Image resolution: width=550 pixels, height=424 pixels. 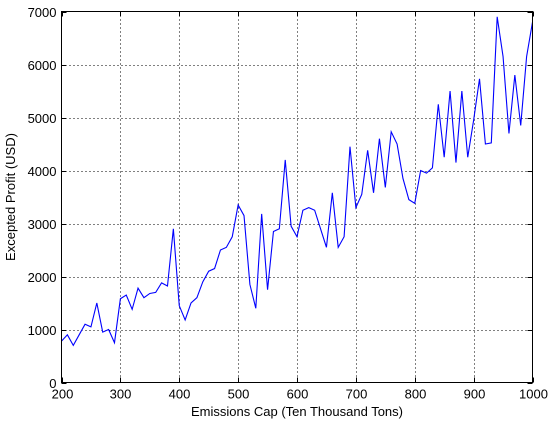 What do you see at coordinates (42, 12) in the screenshot?
I see `y-tick-label: 7000` at bounding box center [42, 12].